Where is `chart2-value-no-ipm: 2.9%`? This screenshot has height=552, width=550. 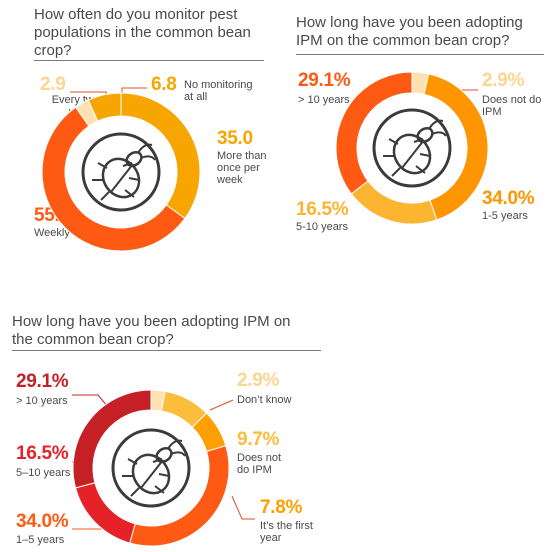 chart2-value-no-ipm: 2.9% is located at coordinates (503, 80).